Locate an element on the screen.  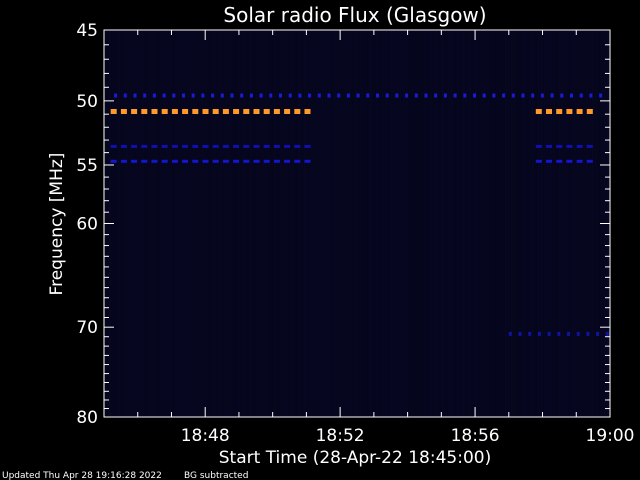
x-tick-label: 18:48 is located at coordinates (205, 436).